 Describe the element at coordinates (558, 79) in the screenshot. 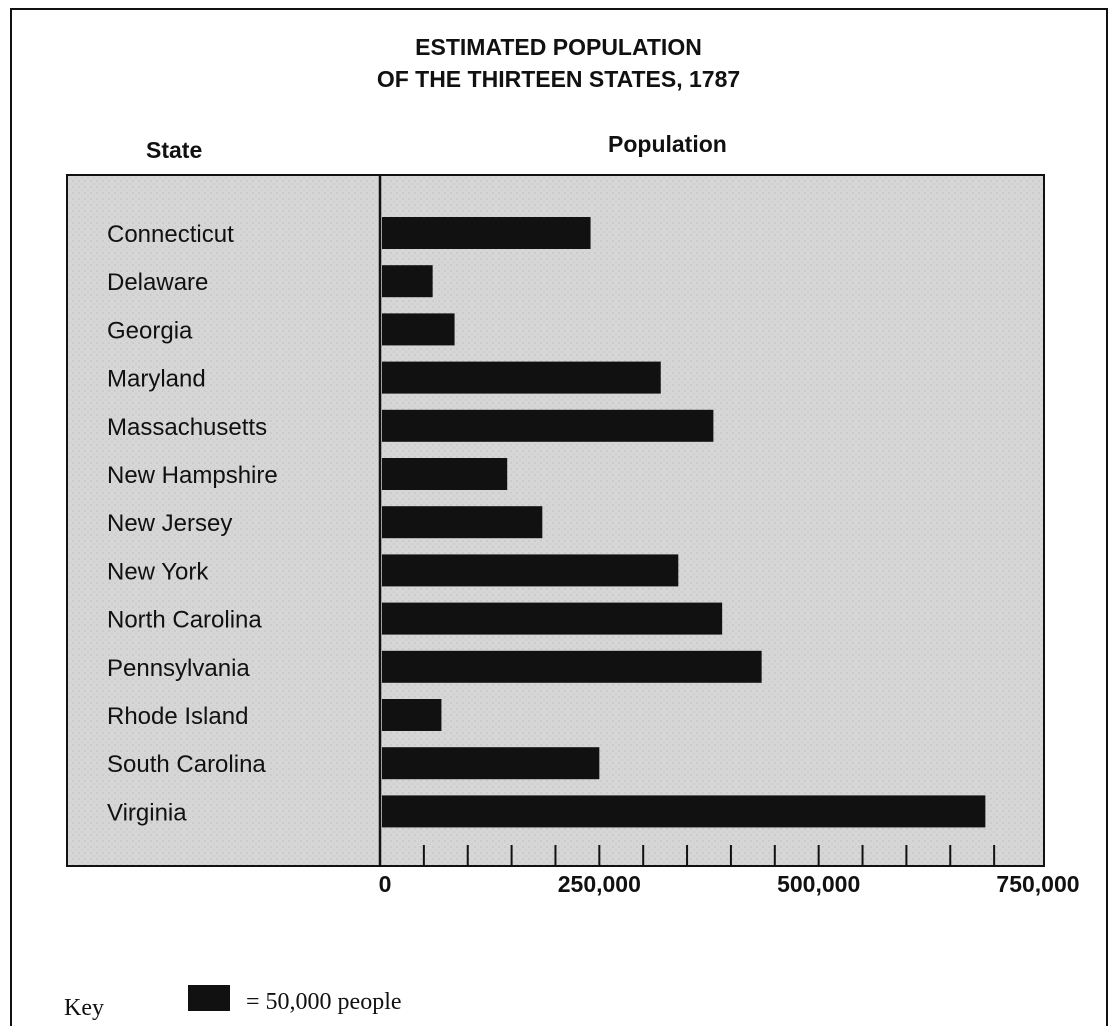

I see `chart-title-line2: OF THE THIRTEEN STATES, 1787` at that location.